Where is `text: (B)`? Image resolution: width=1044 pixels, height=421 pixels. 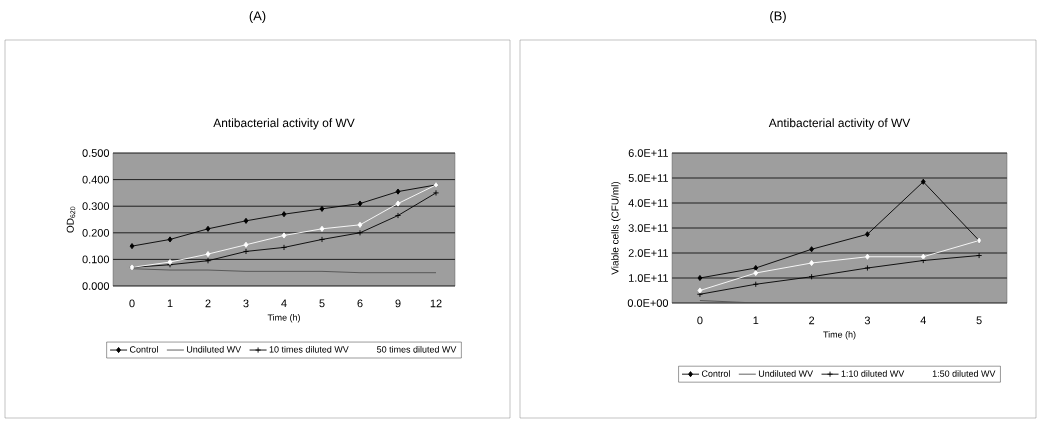 text: (B) is located at coordinates (778, 17).